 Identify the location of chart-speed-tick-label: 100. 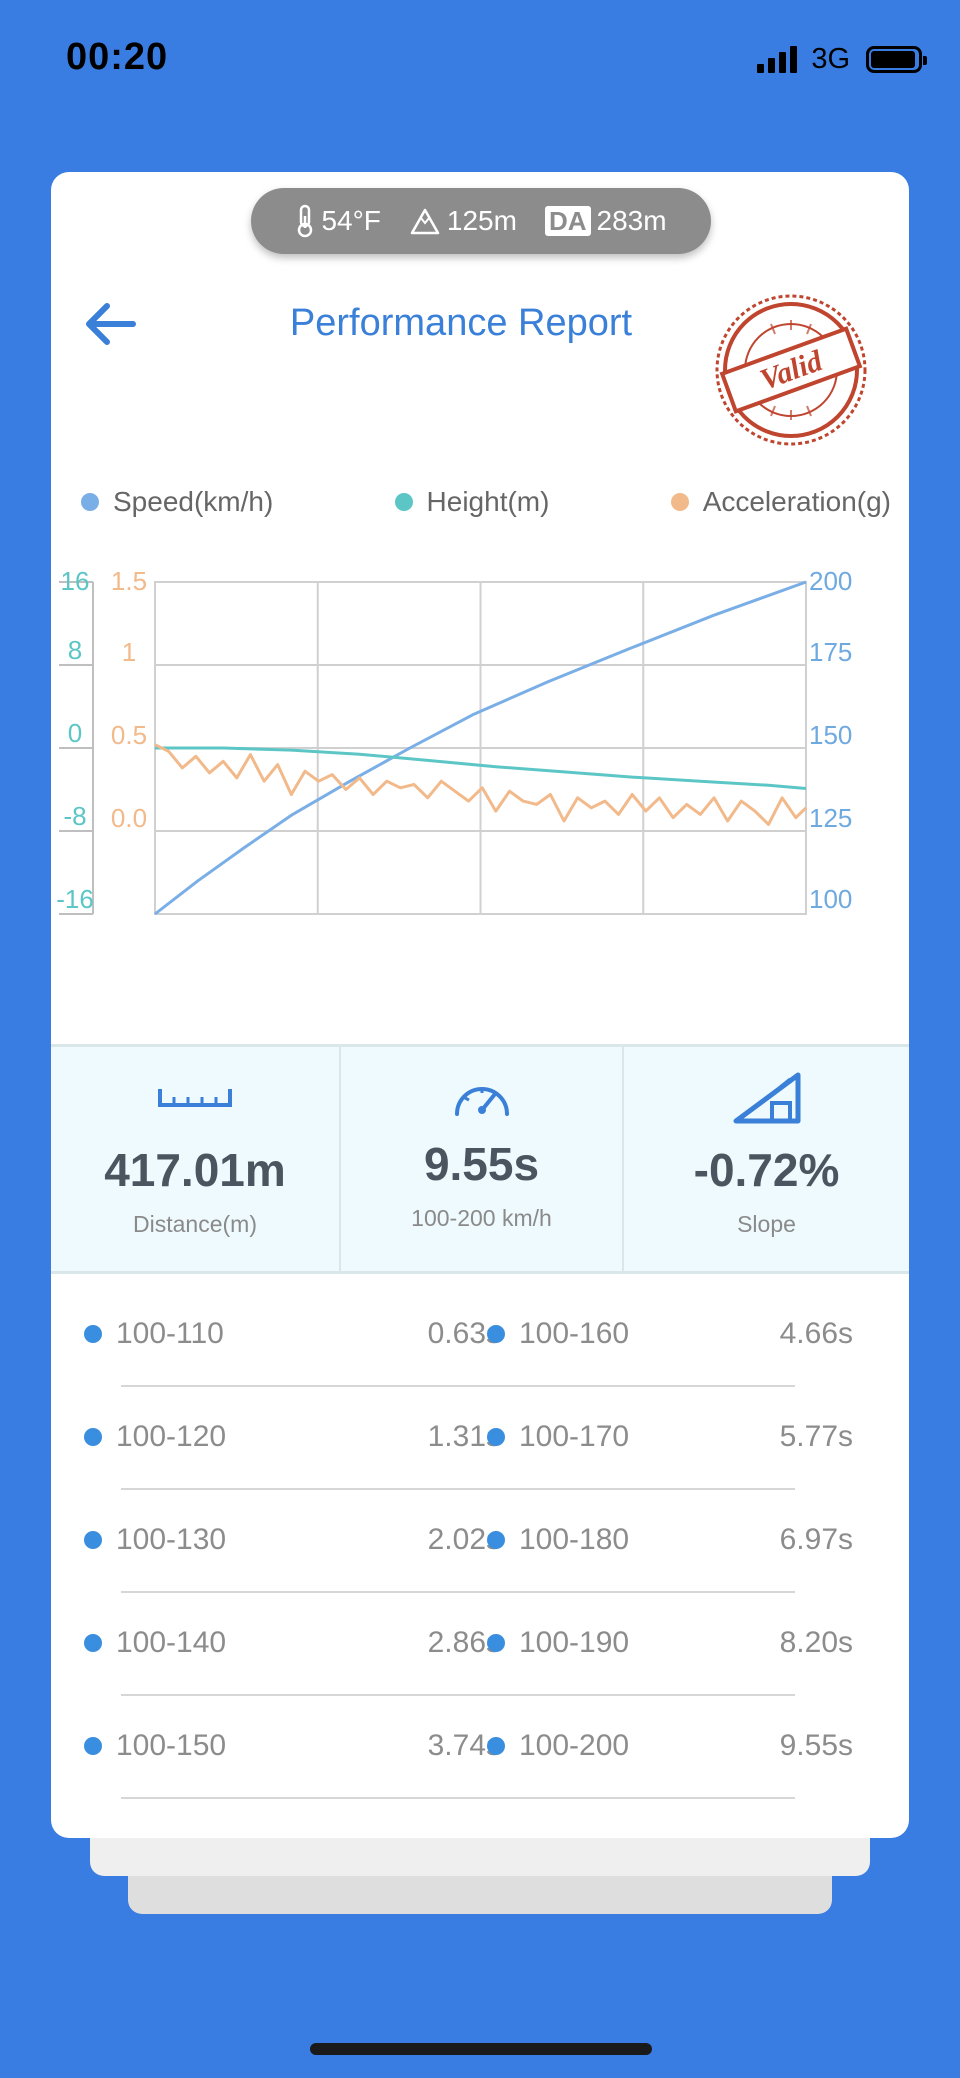
(830, 899).